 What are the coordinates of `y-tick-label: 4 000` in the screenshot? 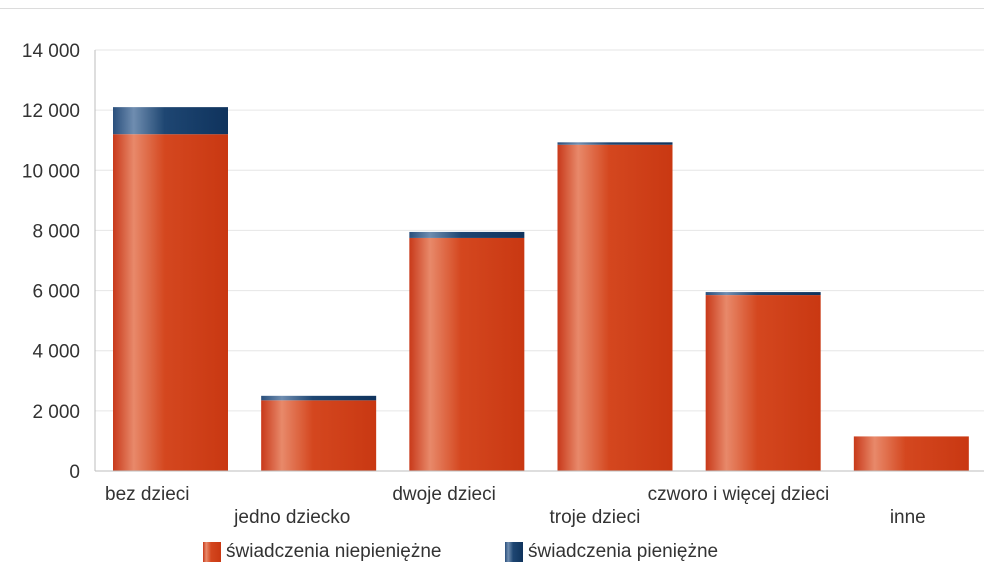 It's located at (56, 352).